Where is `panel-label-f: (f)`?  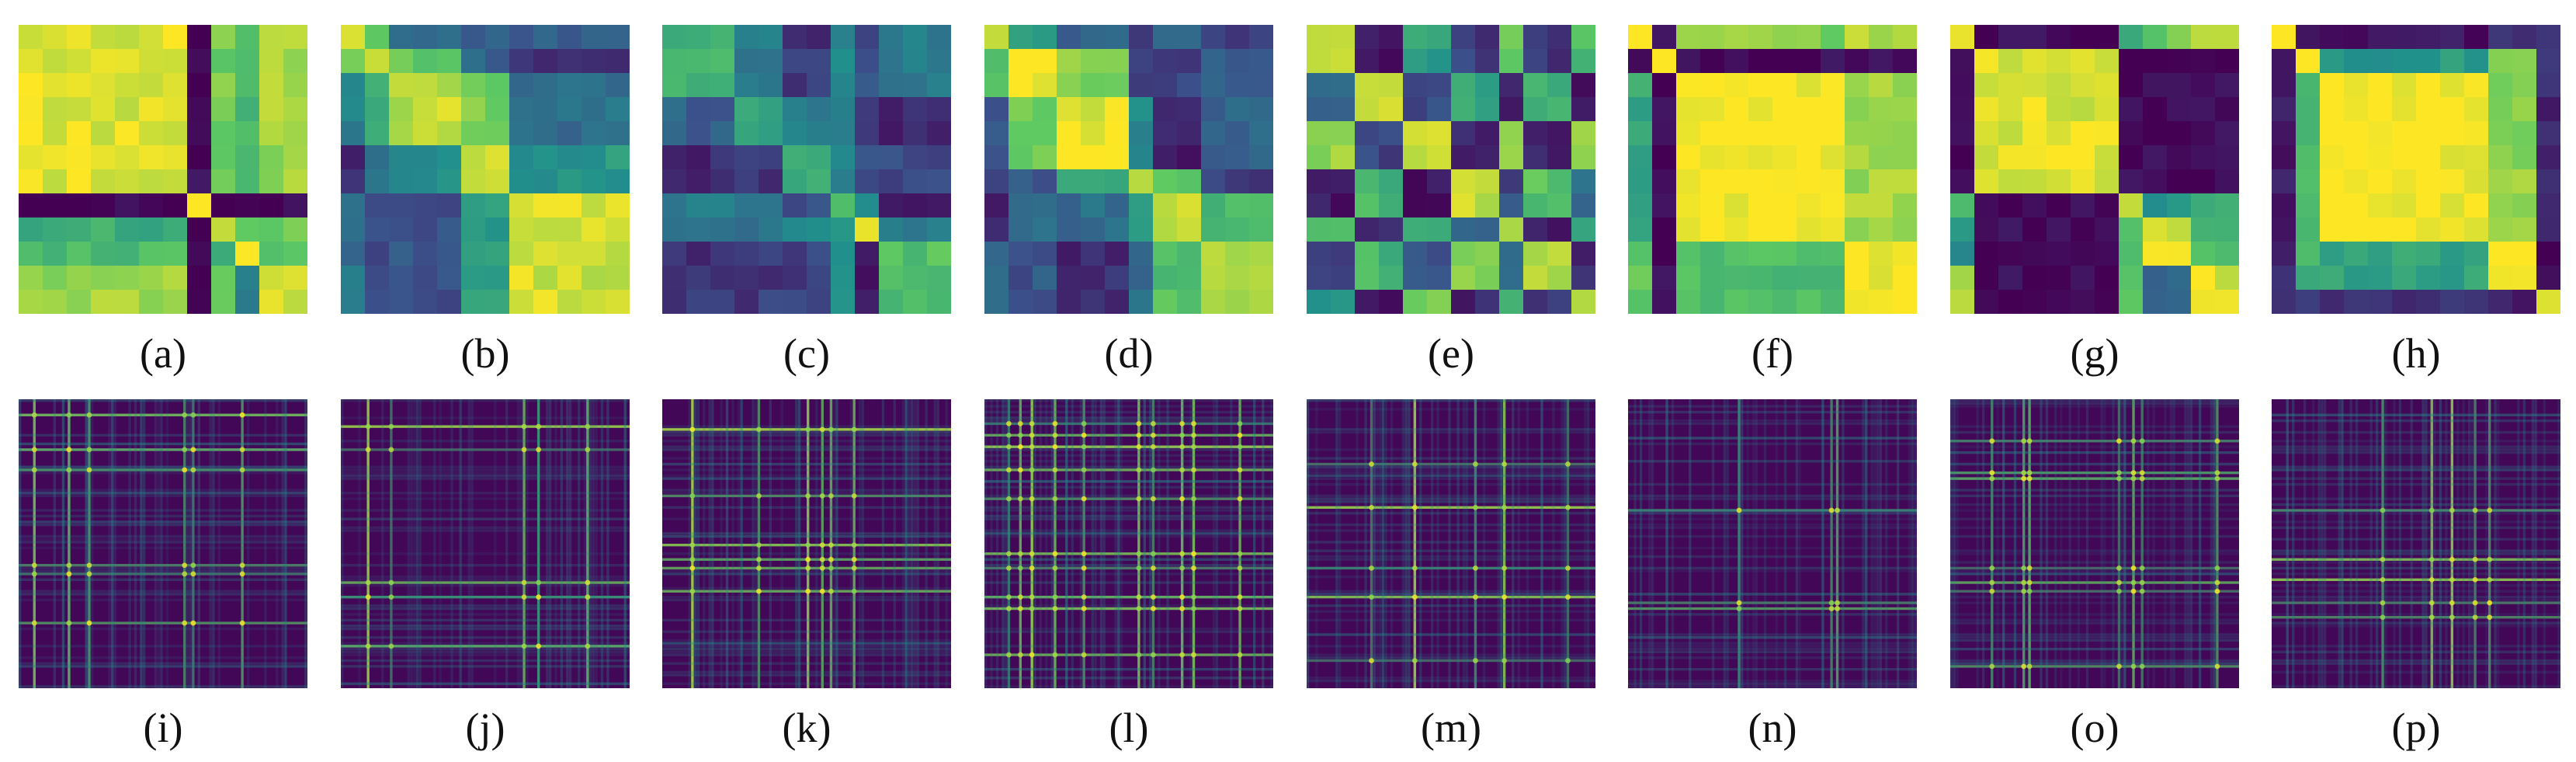 panel-label-f: (f) is located at coordinates (1772, 353).